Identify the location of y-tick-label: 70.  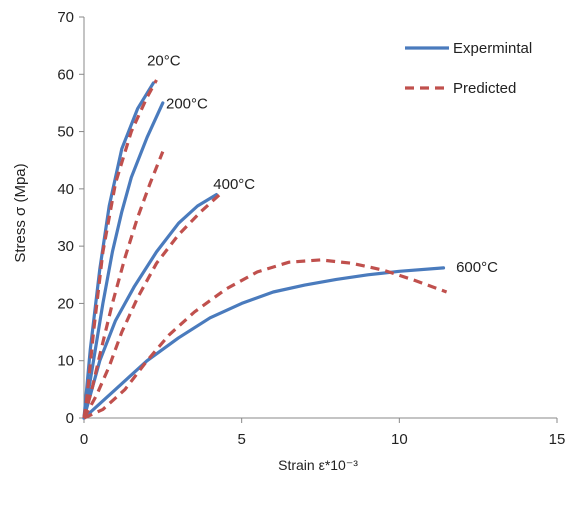
(65, 17).